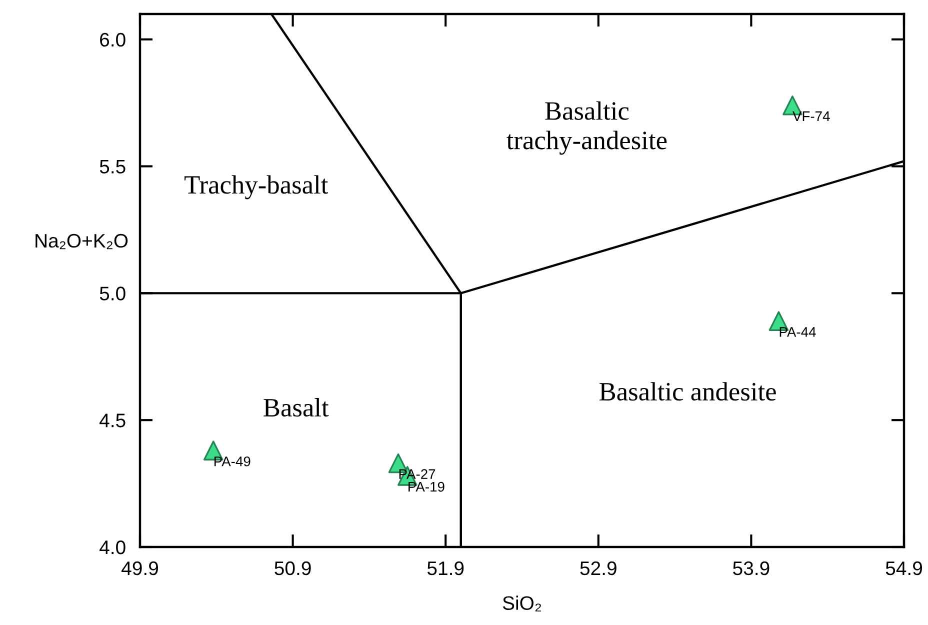 The height and width of the screenshot is (625, 928). Describe the element at coordinates (598, 568) in the screenshot. I see `x-tick-label: 52.9` at that location.